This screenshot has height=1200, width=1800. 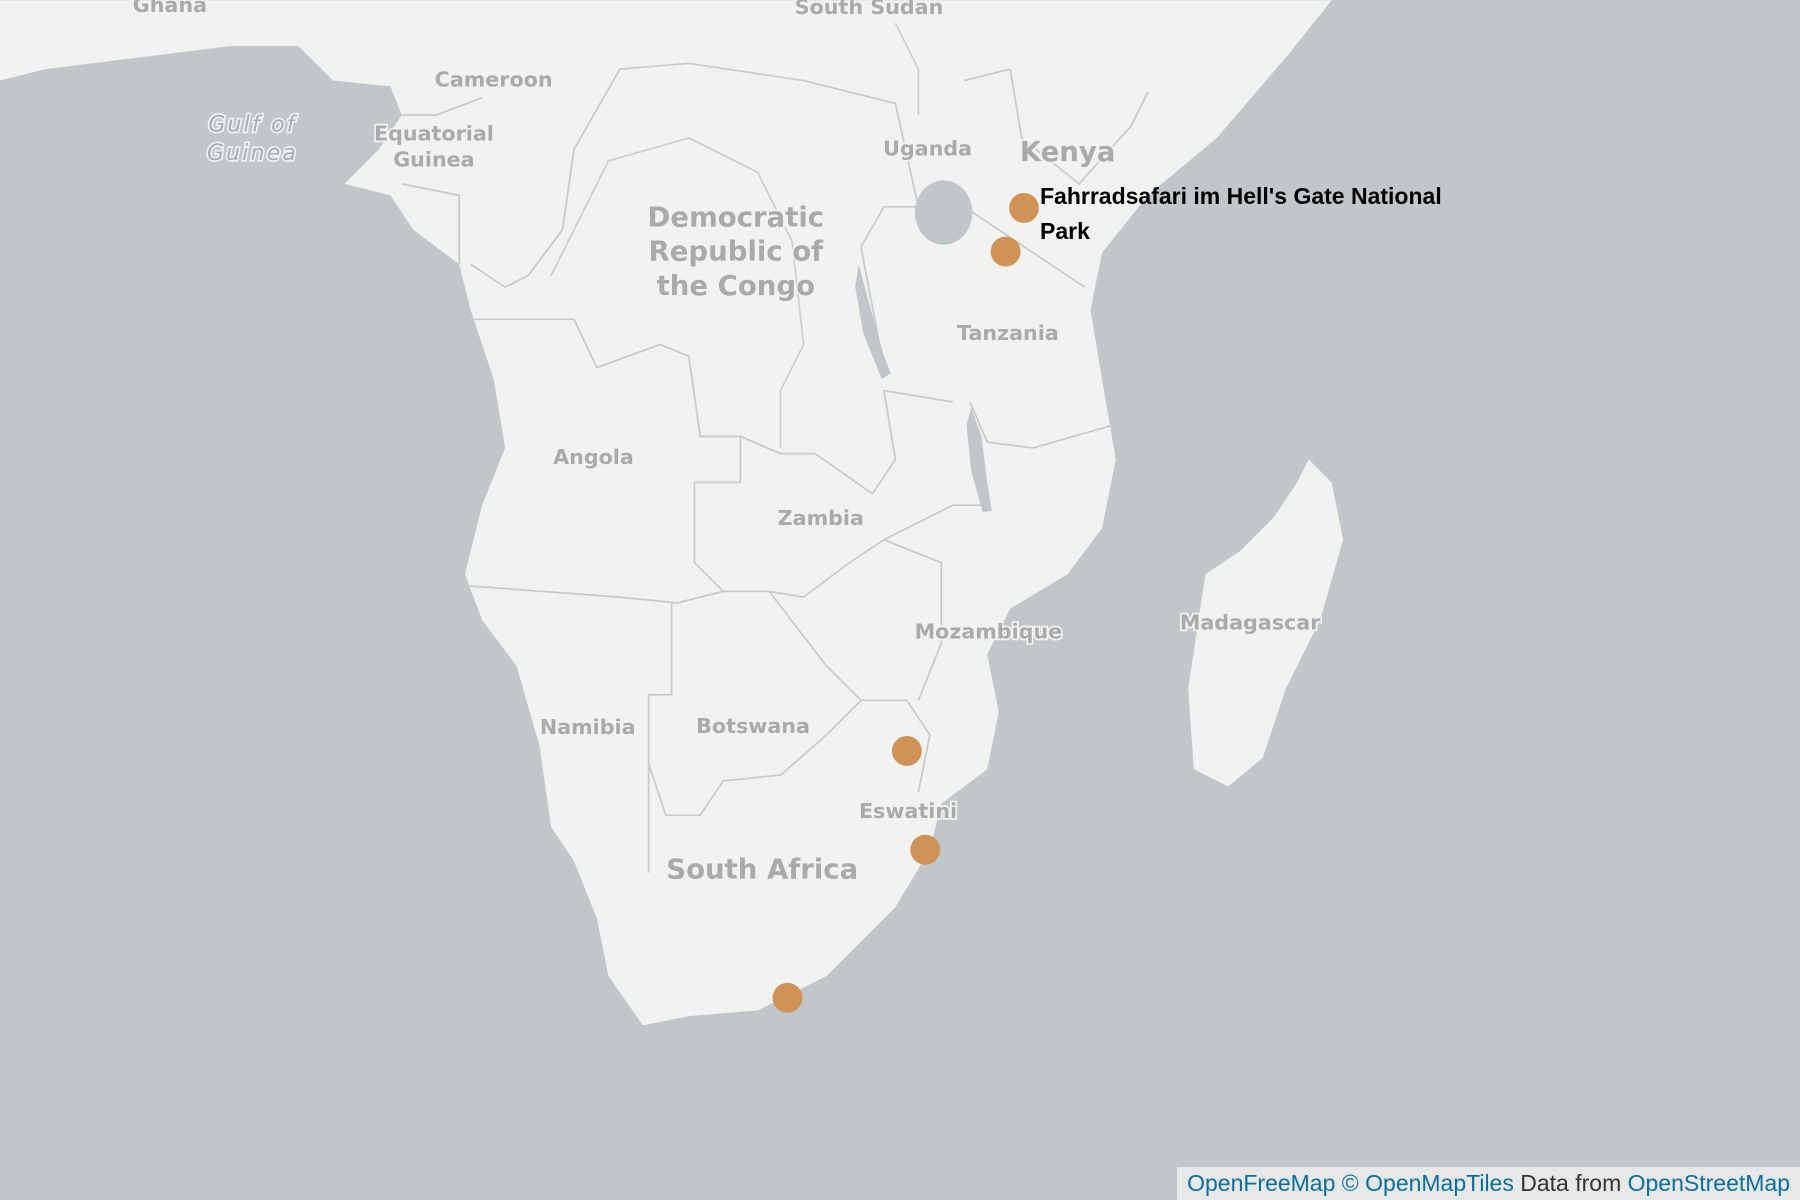 What do you see at coordinates (908, 811) in the screenshot?
I see `country-label: Eswatini` at bounding box center [908, 811].